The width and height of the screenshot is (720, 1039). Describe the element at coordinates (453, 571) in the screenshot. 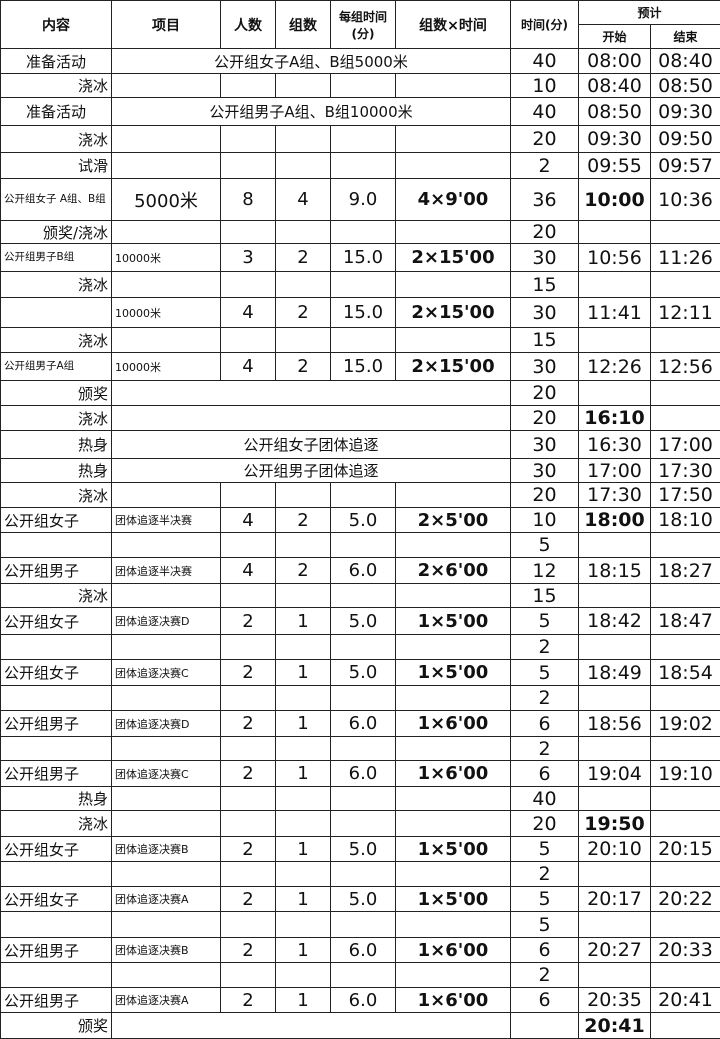

I see `groups-x-time-cell: 2×6'00` at that location.